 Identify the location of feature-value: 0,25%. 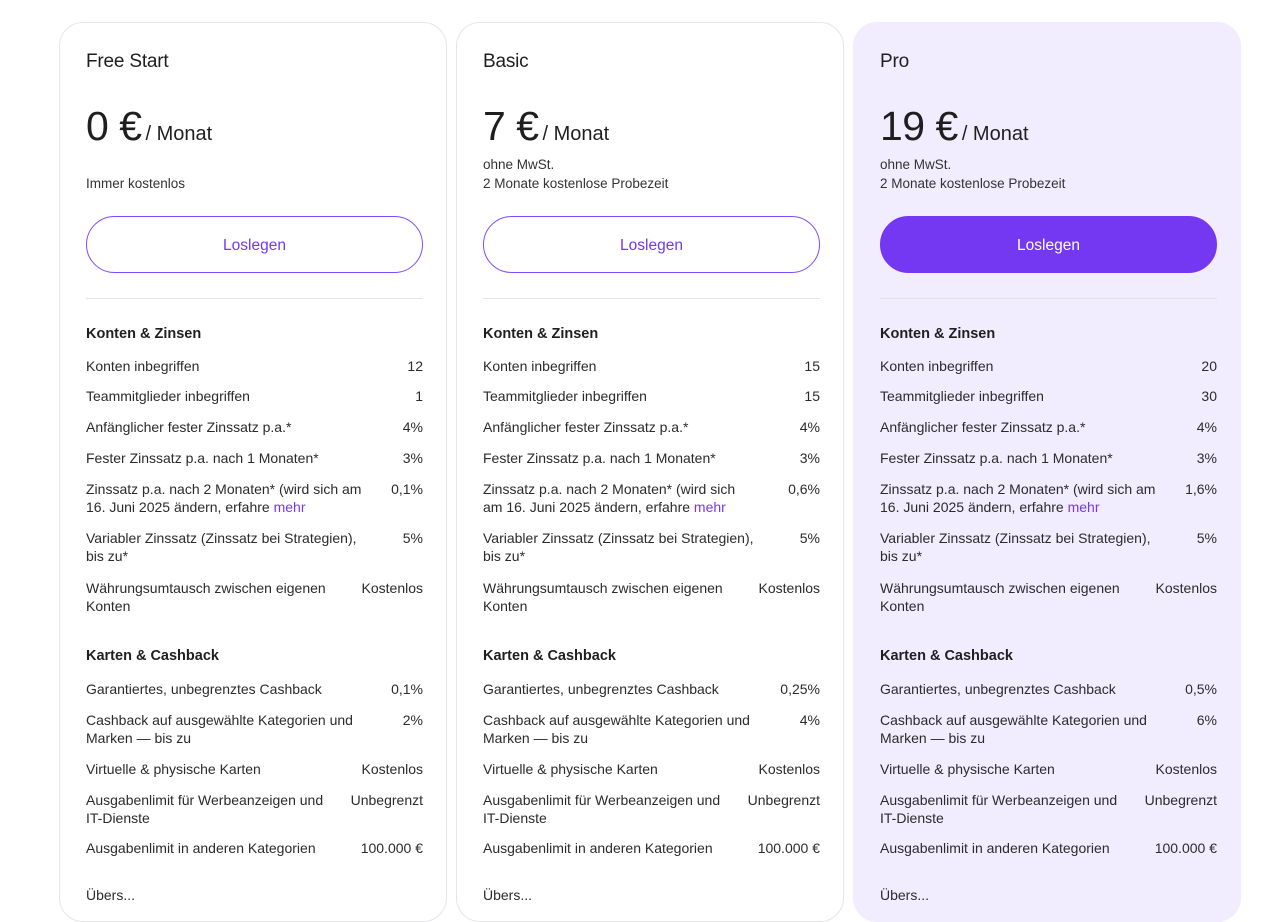
(800, 689).